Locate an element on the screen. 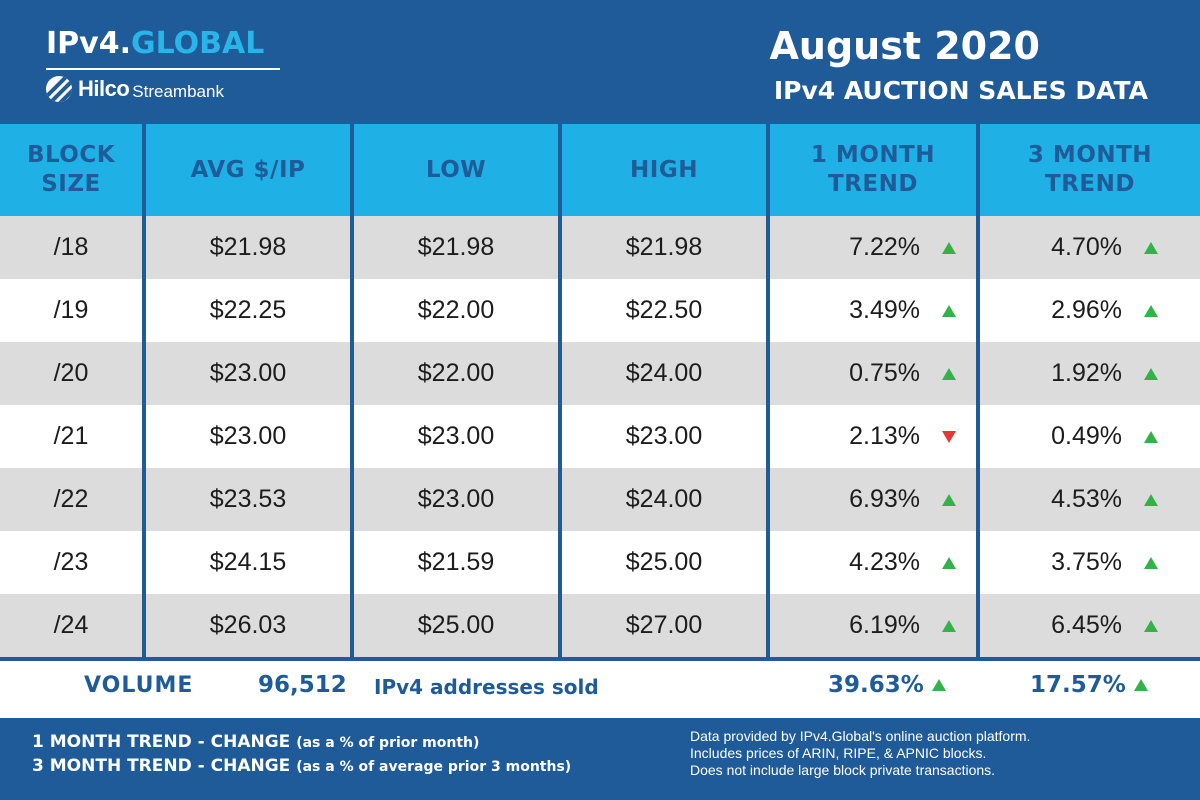 Image resolution: width=1200 pixels, height=800 pixels. cell-1-month-trend: 4.23% is located at coordinates (875, 562).